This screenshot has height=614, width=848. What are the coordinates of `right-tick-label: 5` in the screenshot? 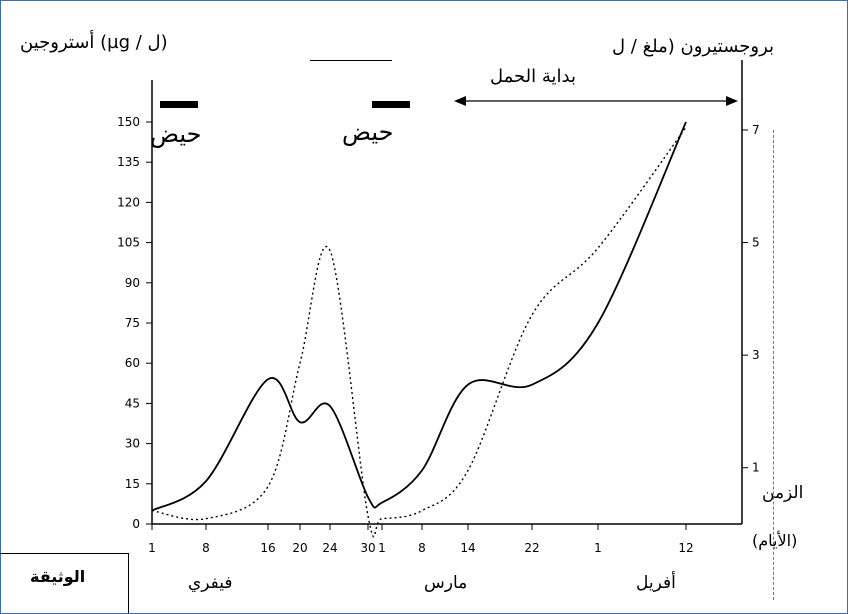 It's located at (756, 243).